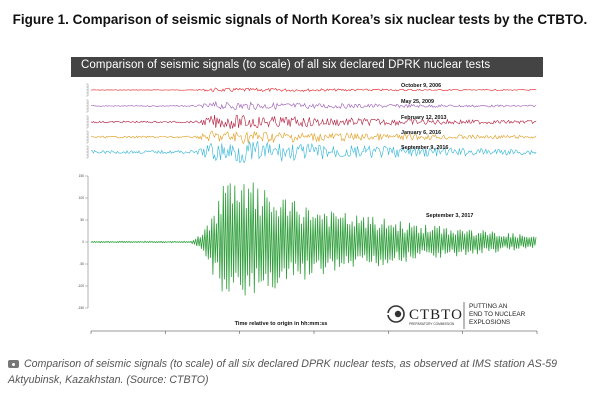 This screenshot has width=600, height=400. Describe the element at coordinates (424, 118) in the screenshot. I see `event-label: February 12, 2013` at that location.